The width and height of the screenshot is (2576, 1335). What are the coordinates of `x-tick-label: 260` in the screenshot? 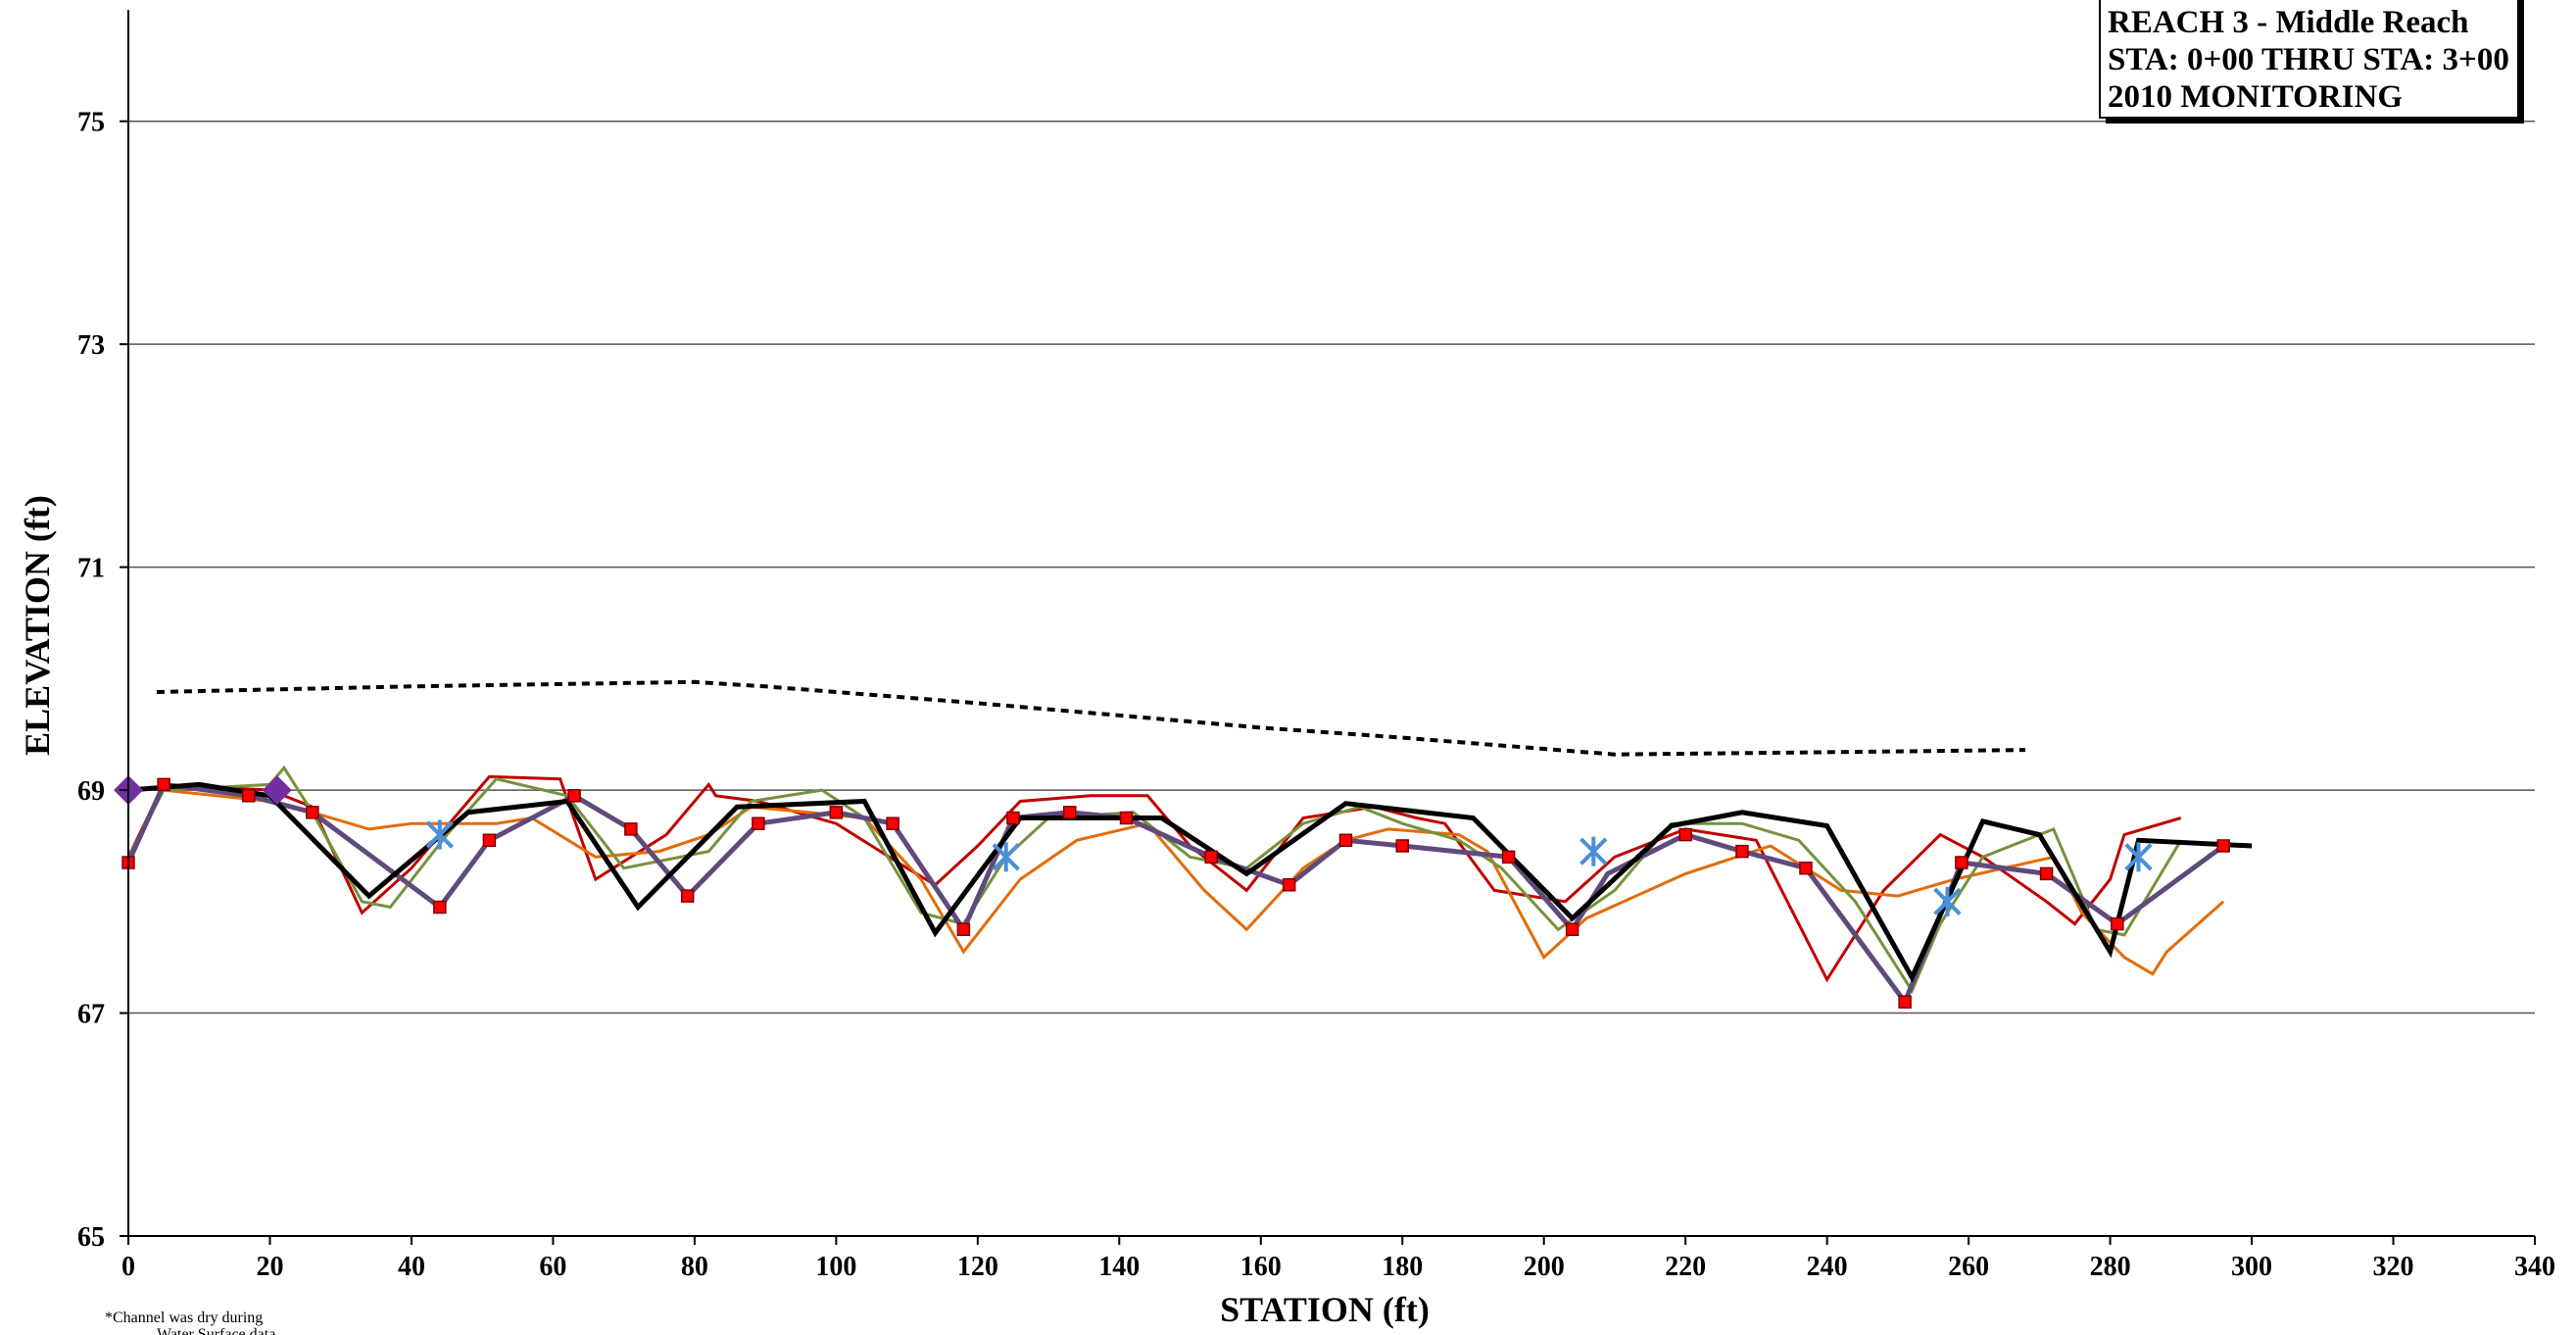 It's located at (1968, 1267).